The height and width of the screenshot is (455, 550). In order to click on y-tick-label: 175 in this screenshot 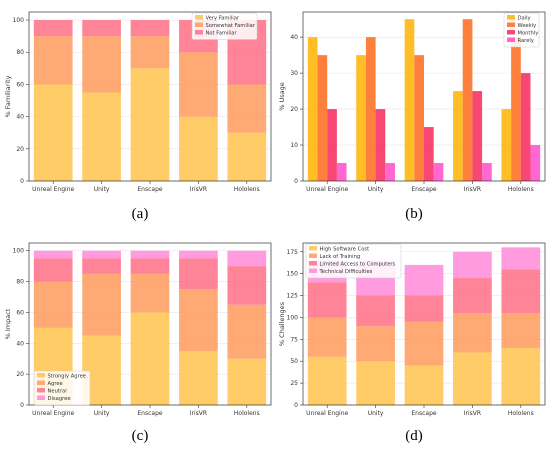, I will do `click(293, 252)`.